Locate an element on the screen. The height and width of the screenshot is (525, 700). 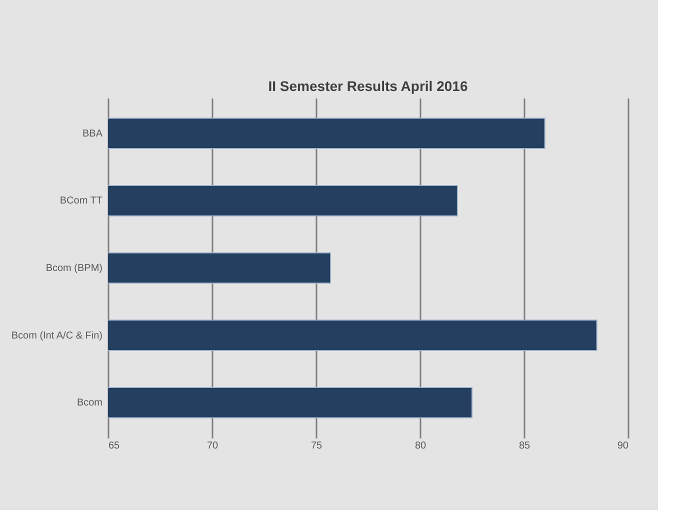
x-tick-label: 80 is located at coordinates (420, 446).